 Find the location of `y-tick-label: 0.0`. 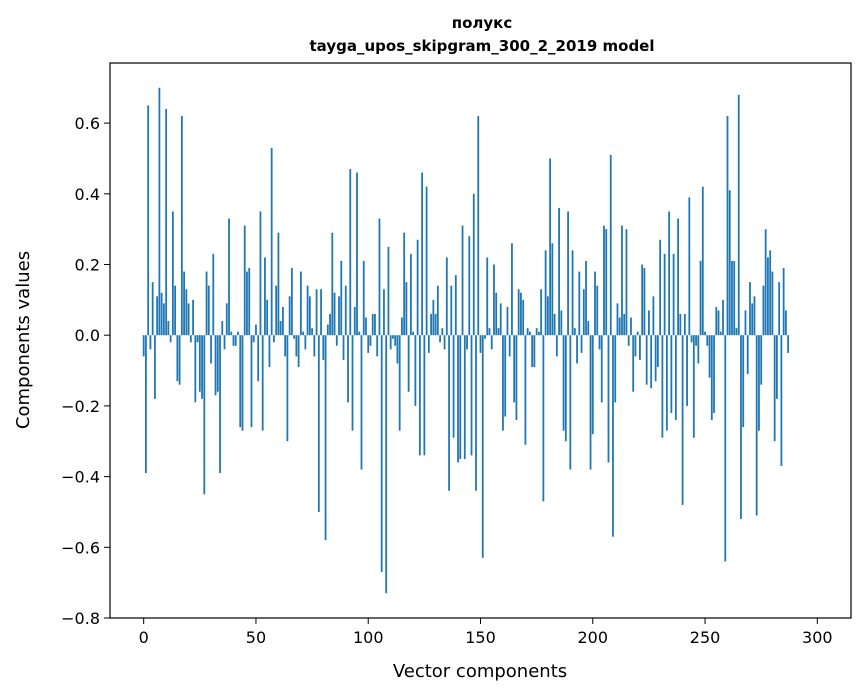

y-tick-label: 0.0 is located at coordinates (87, 335).